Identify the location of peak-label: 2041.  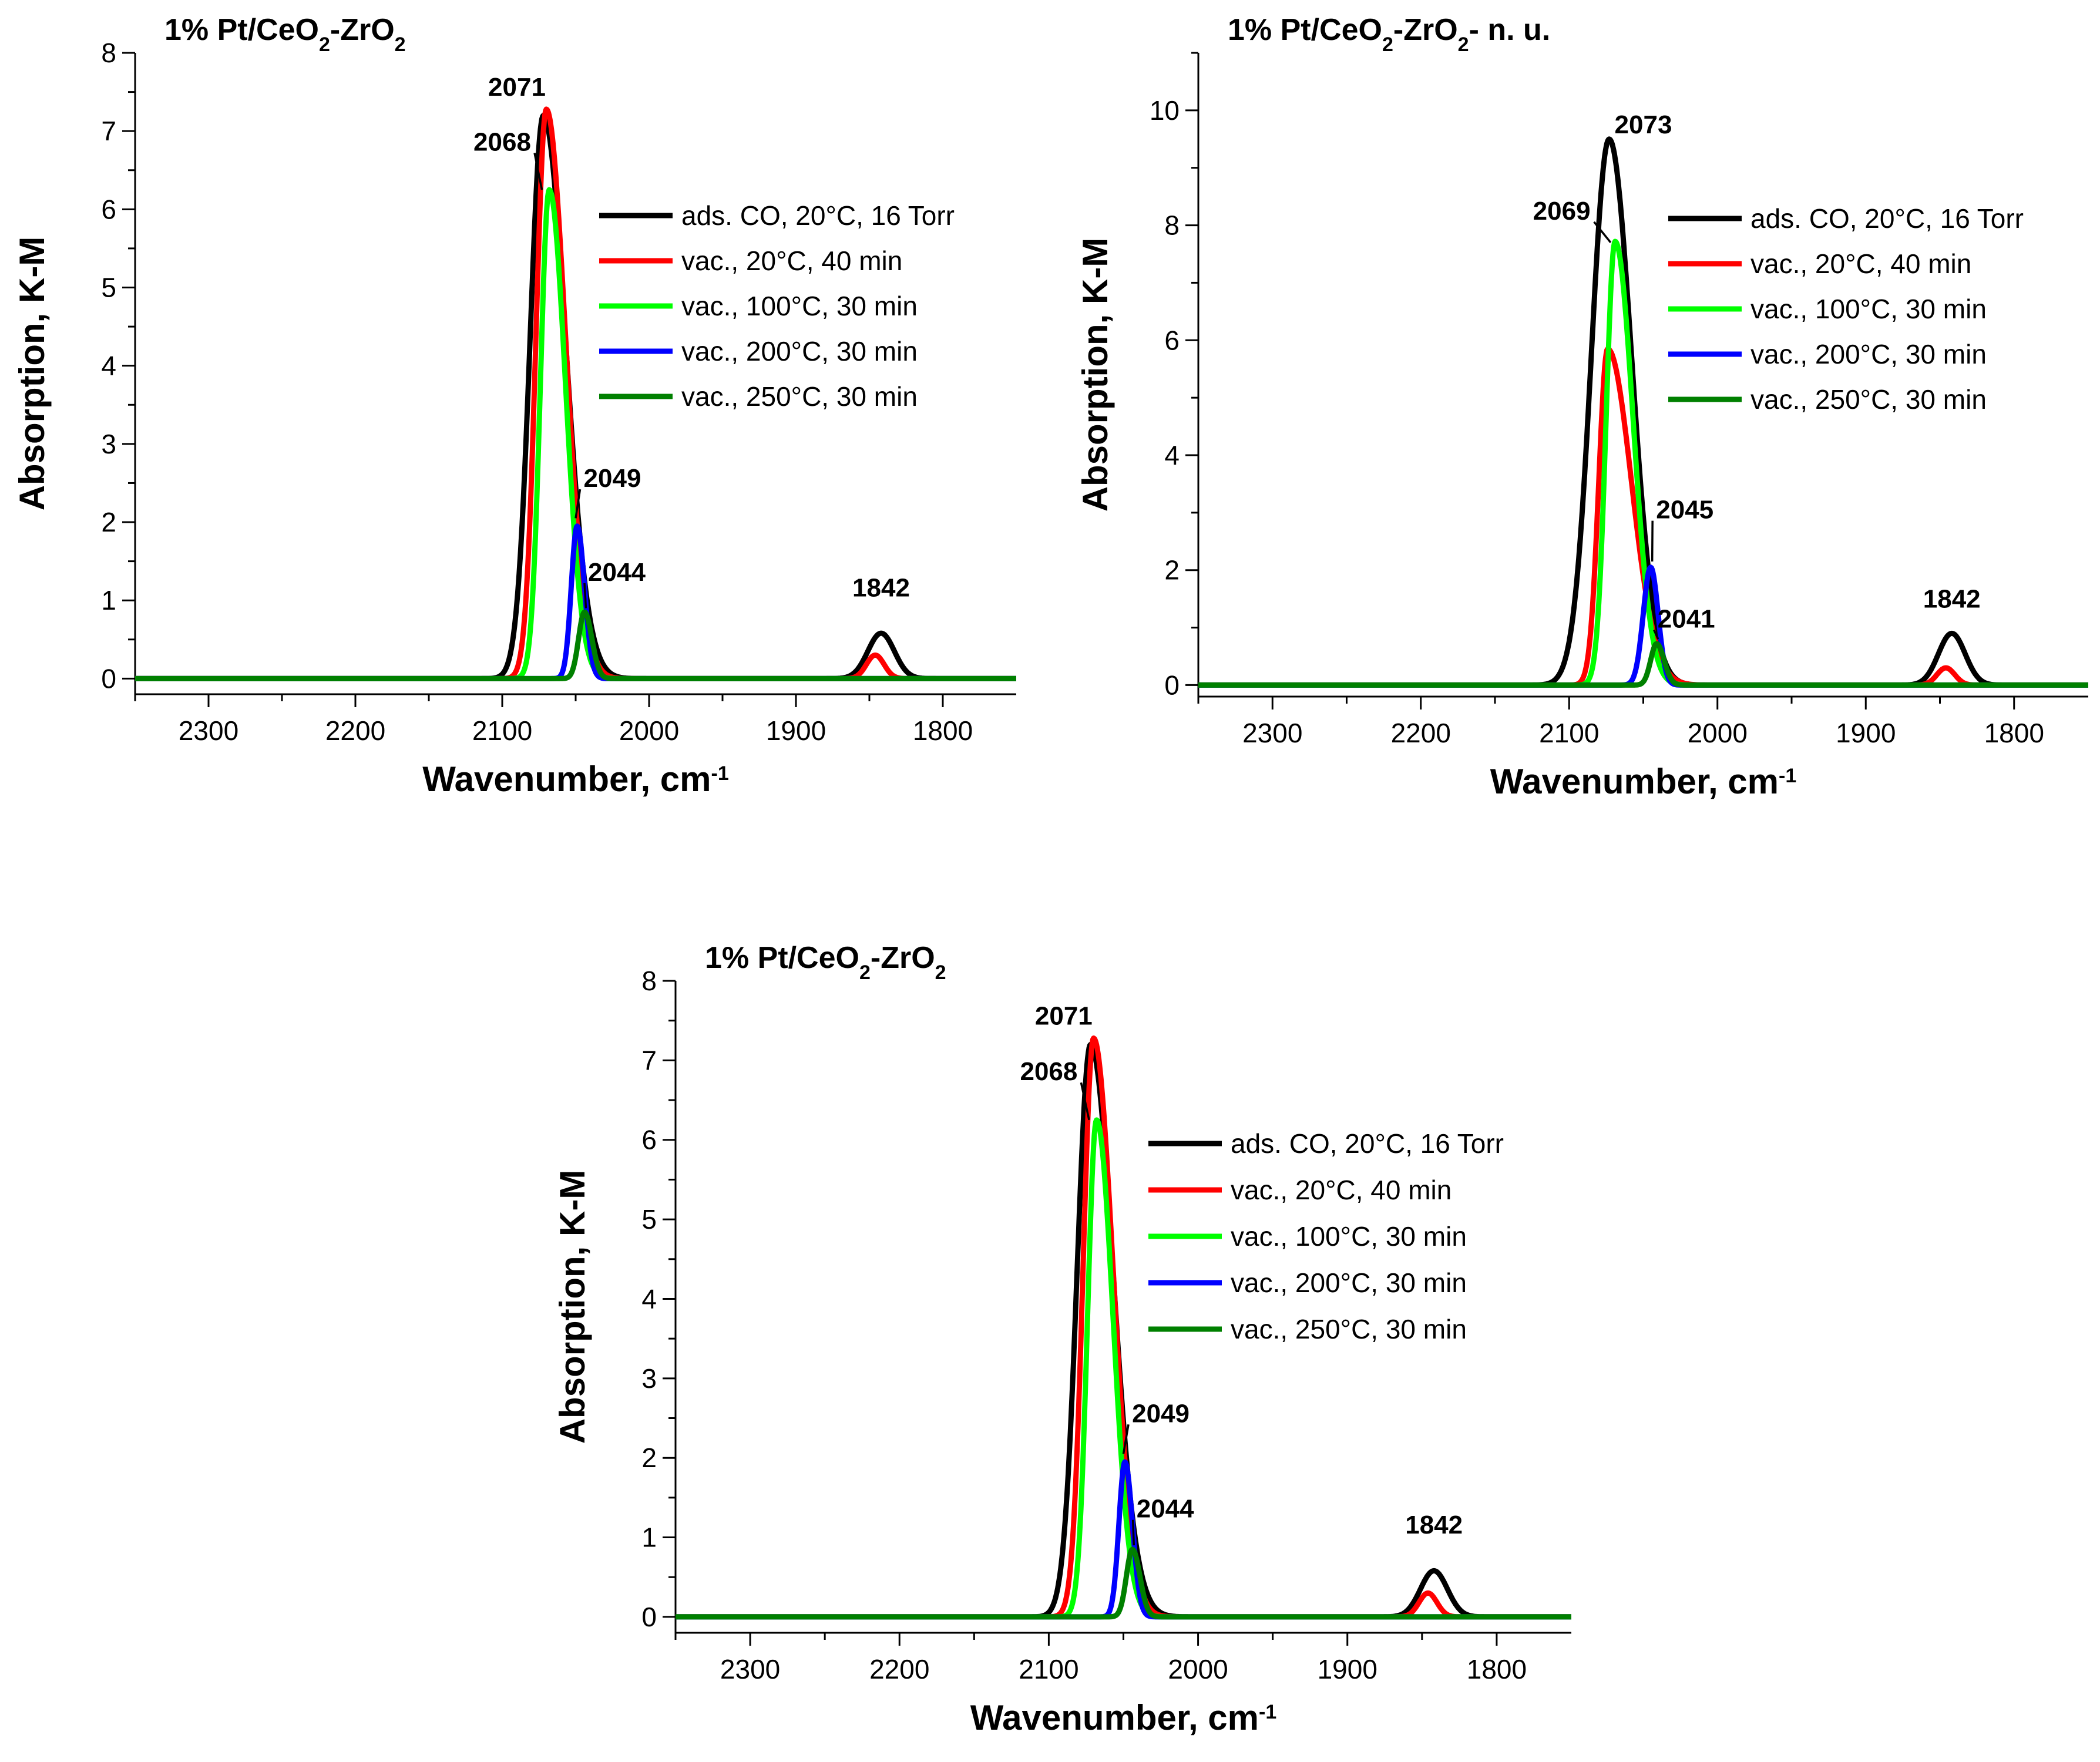
(1686, 620).